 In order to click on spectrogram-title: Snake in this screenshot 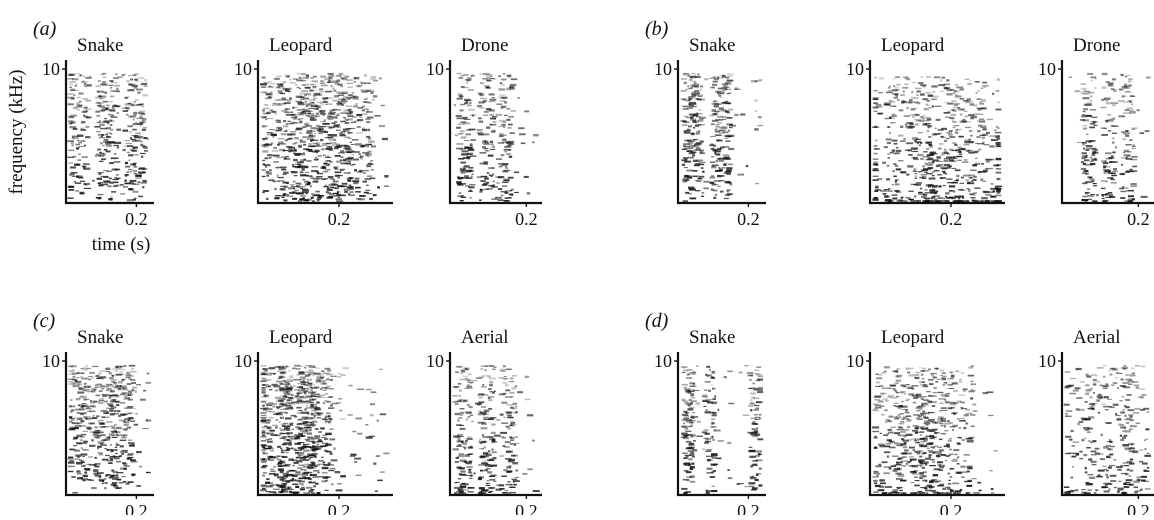, I will do `click(712, 337)`.